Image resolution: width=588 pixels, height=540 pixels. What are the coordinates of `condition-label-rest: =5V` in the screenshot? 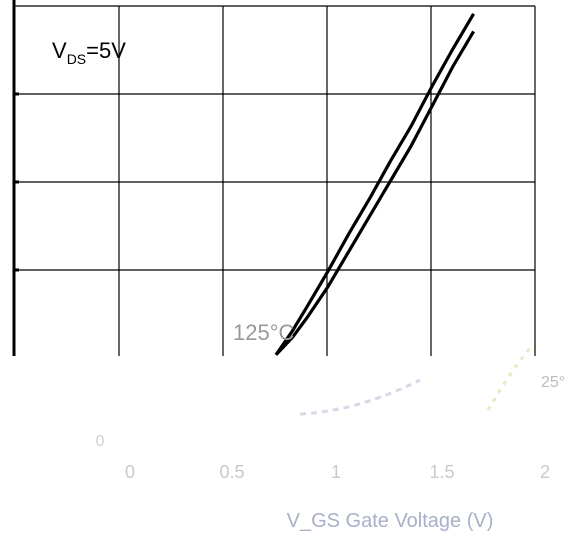 It's located at (106, 50).